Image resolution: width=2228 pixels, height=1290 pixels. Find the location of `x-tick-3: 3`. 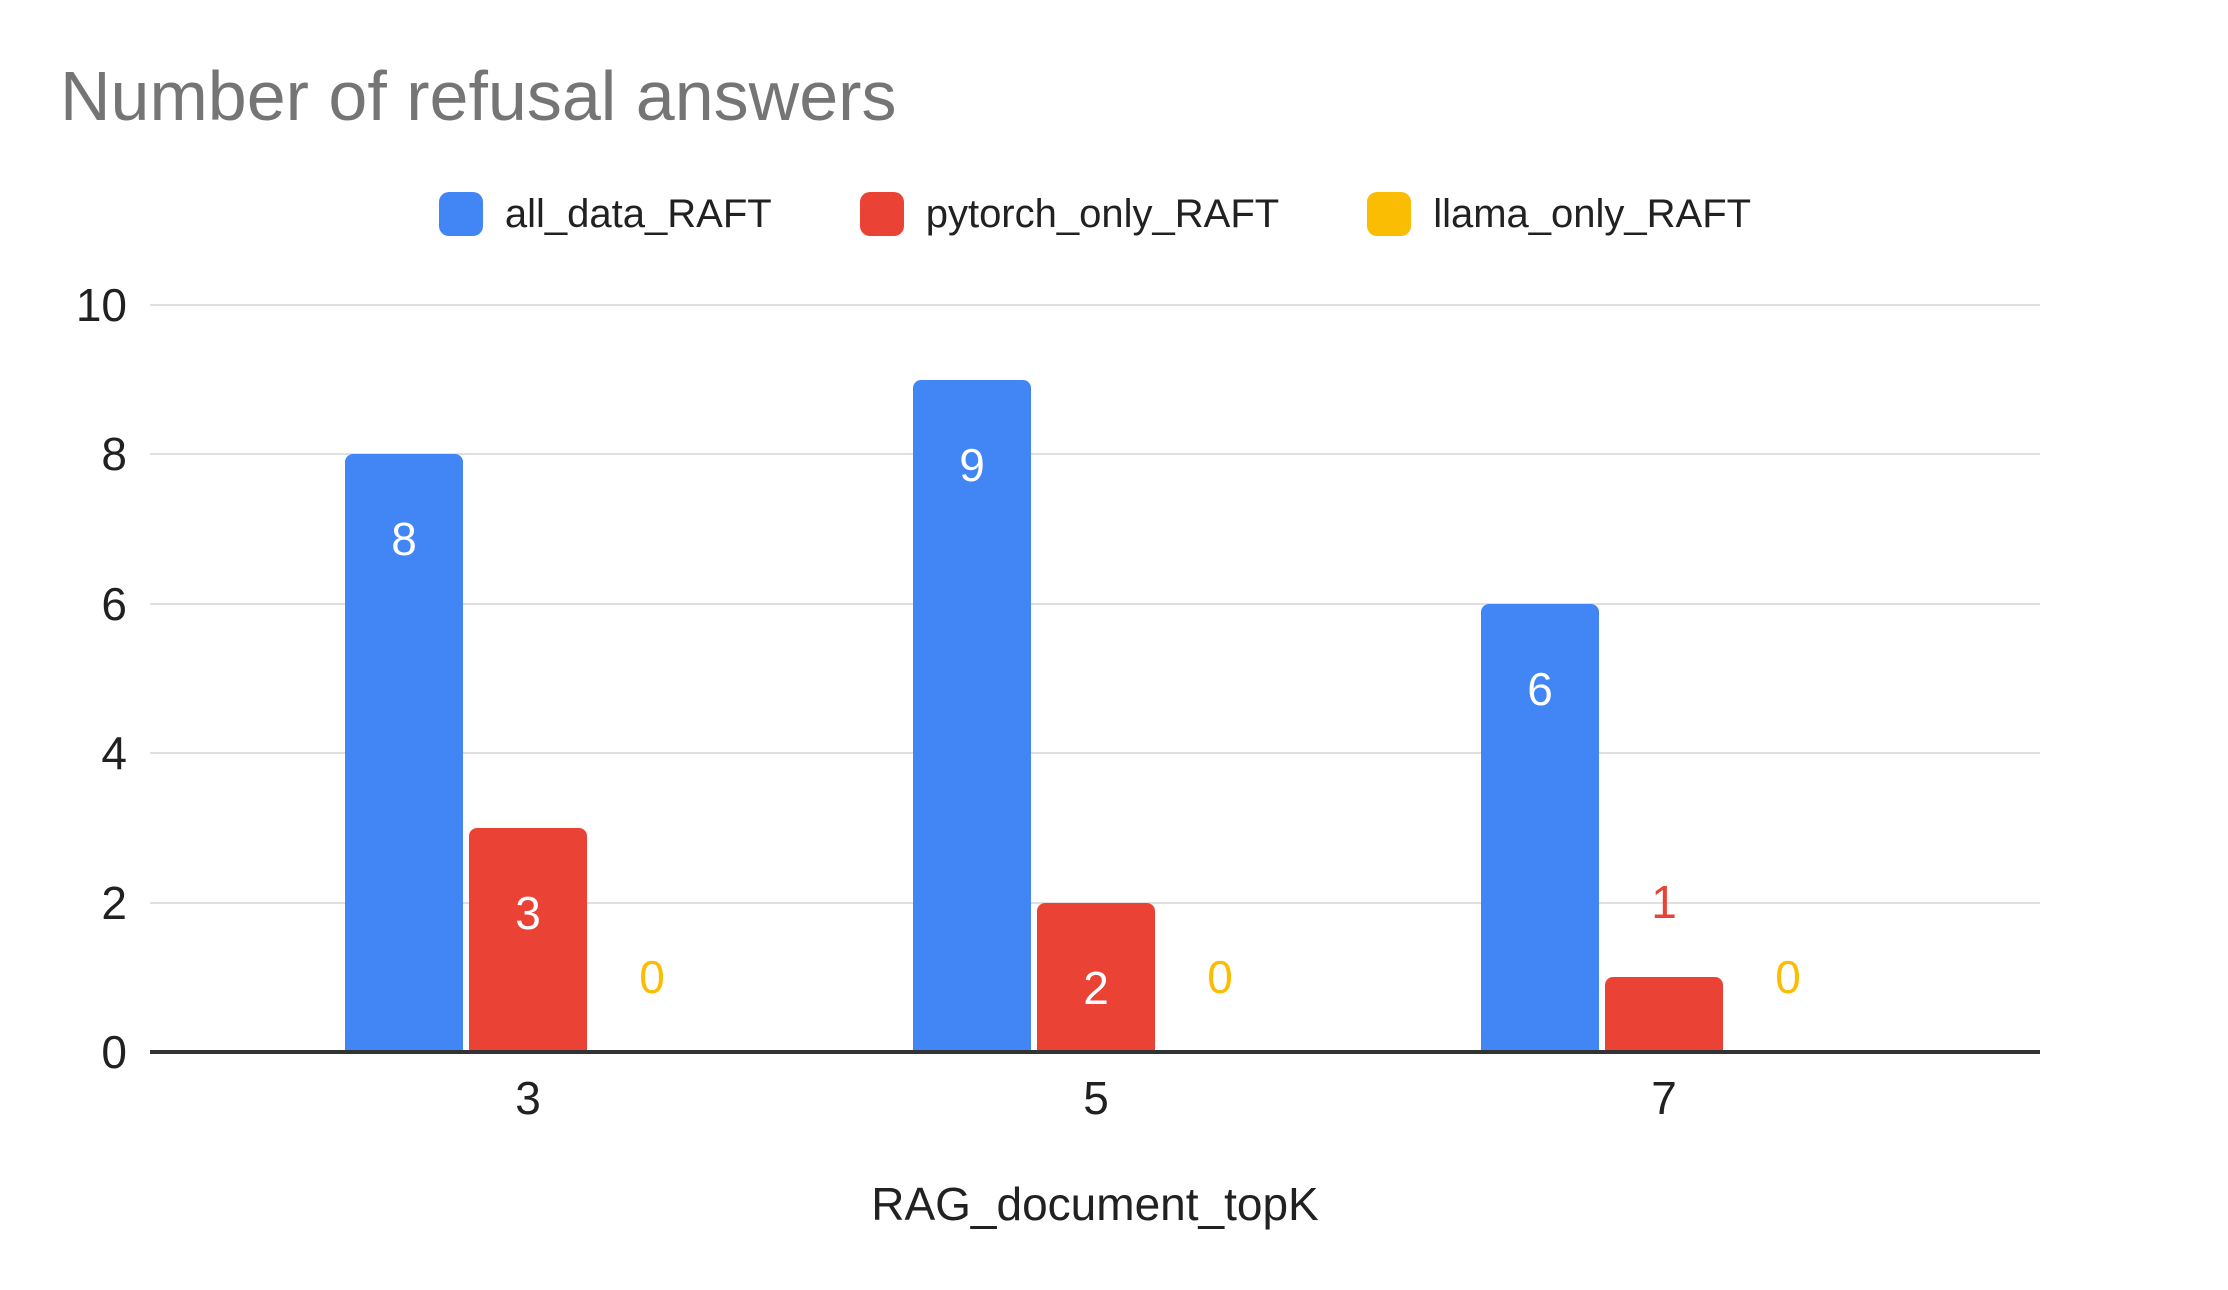

x-tick-3: 3 is located at coordinates (528, 1098).